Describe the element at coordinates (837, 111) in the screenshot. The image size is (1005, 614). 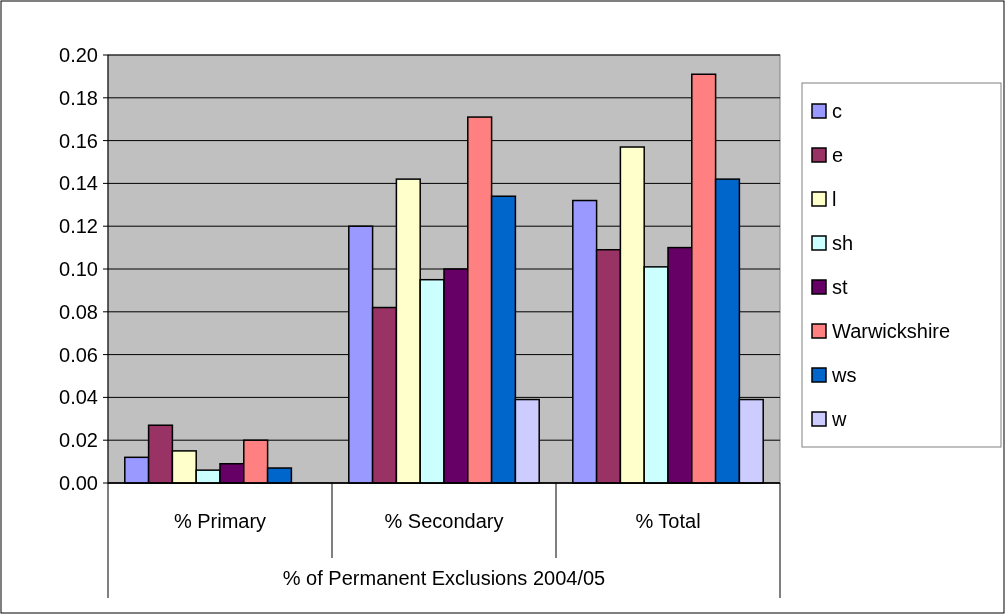
I see `legend-label: c` at that location.